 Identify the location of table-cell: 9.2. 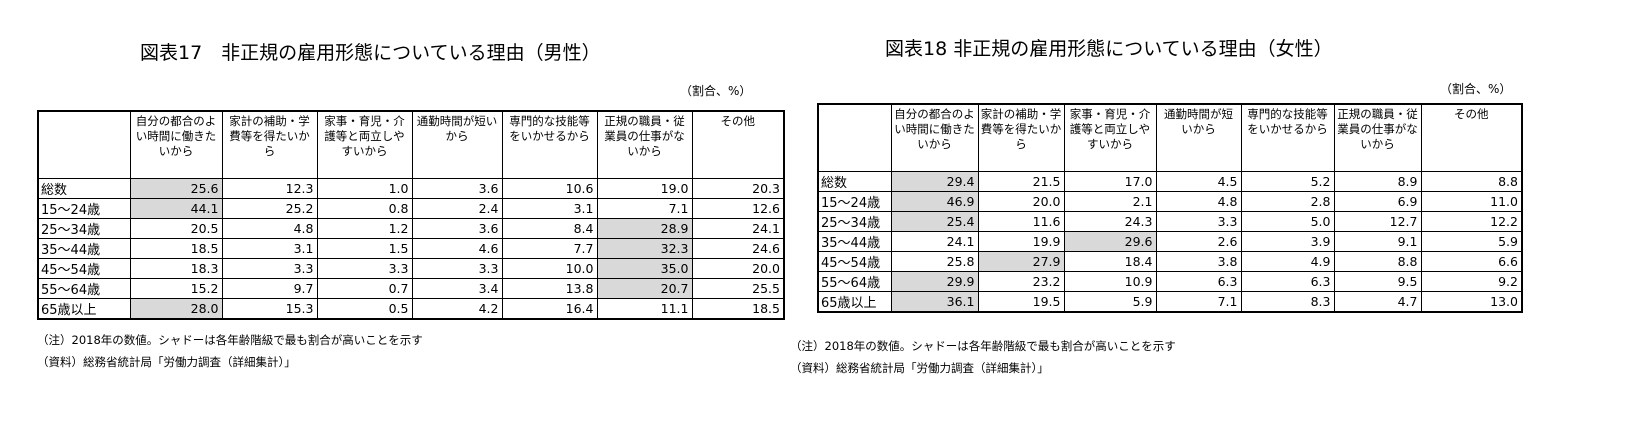
(1471, 281).